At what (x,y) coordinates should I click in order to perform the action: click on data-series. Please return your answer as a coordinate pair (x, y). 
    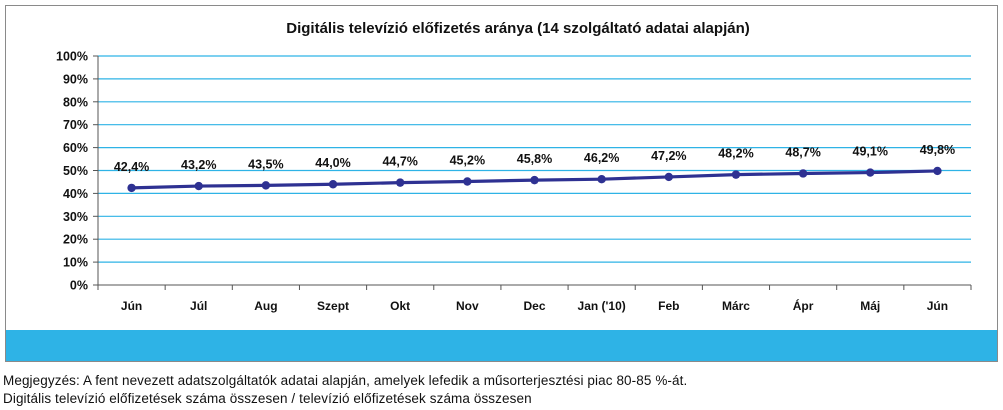
    Looking at the image, I should click on (534, 179).